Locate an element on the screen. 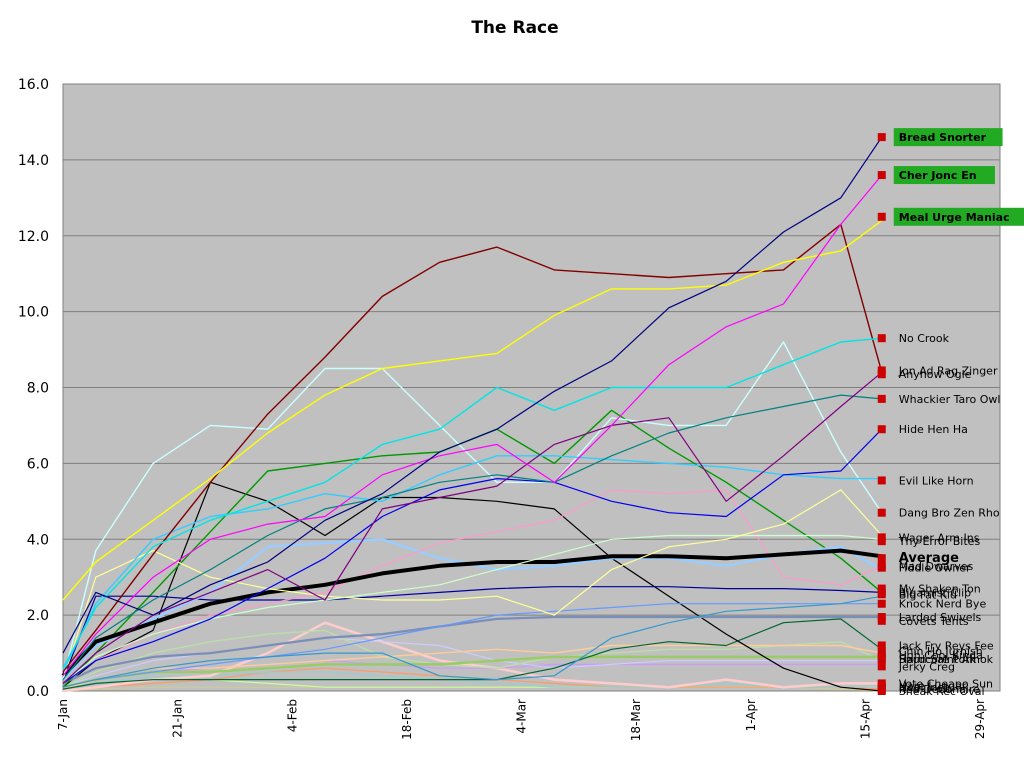  y-tick-label: 6.0 is located at coordinates (38, 464).